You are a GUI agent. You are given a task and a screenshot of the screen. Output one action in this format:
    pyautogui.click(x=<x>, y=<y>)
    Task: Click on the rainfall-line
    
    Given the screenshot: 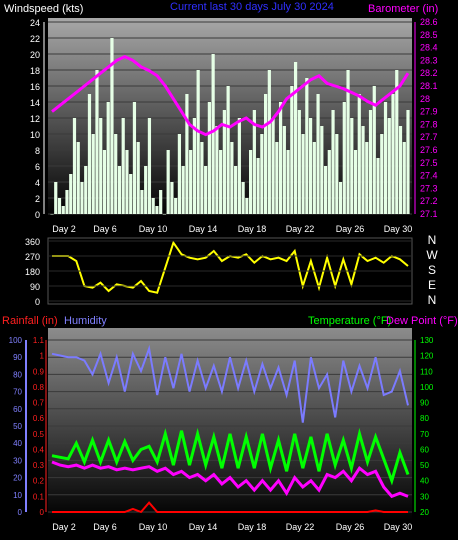 What is the action you would take?
    pyautogui.click(x=230, y=507)
    